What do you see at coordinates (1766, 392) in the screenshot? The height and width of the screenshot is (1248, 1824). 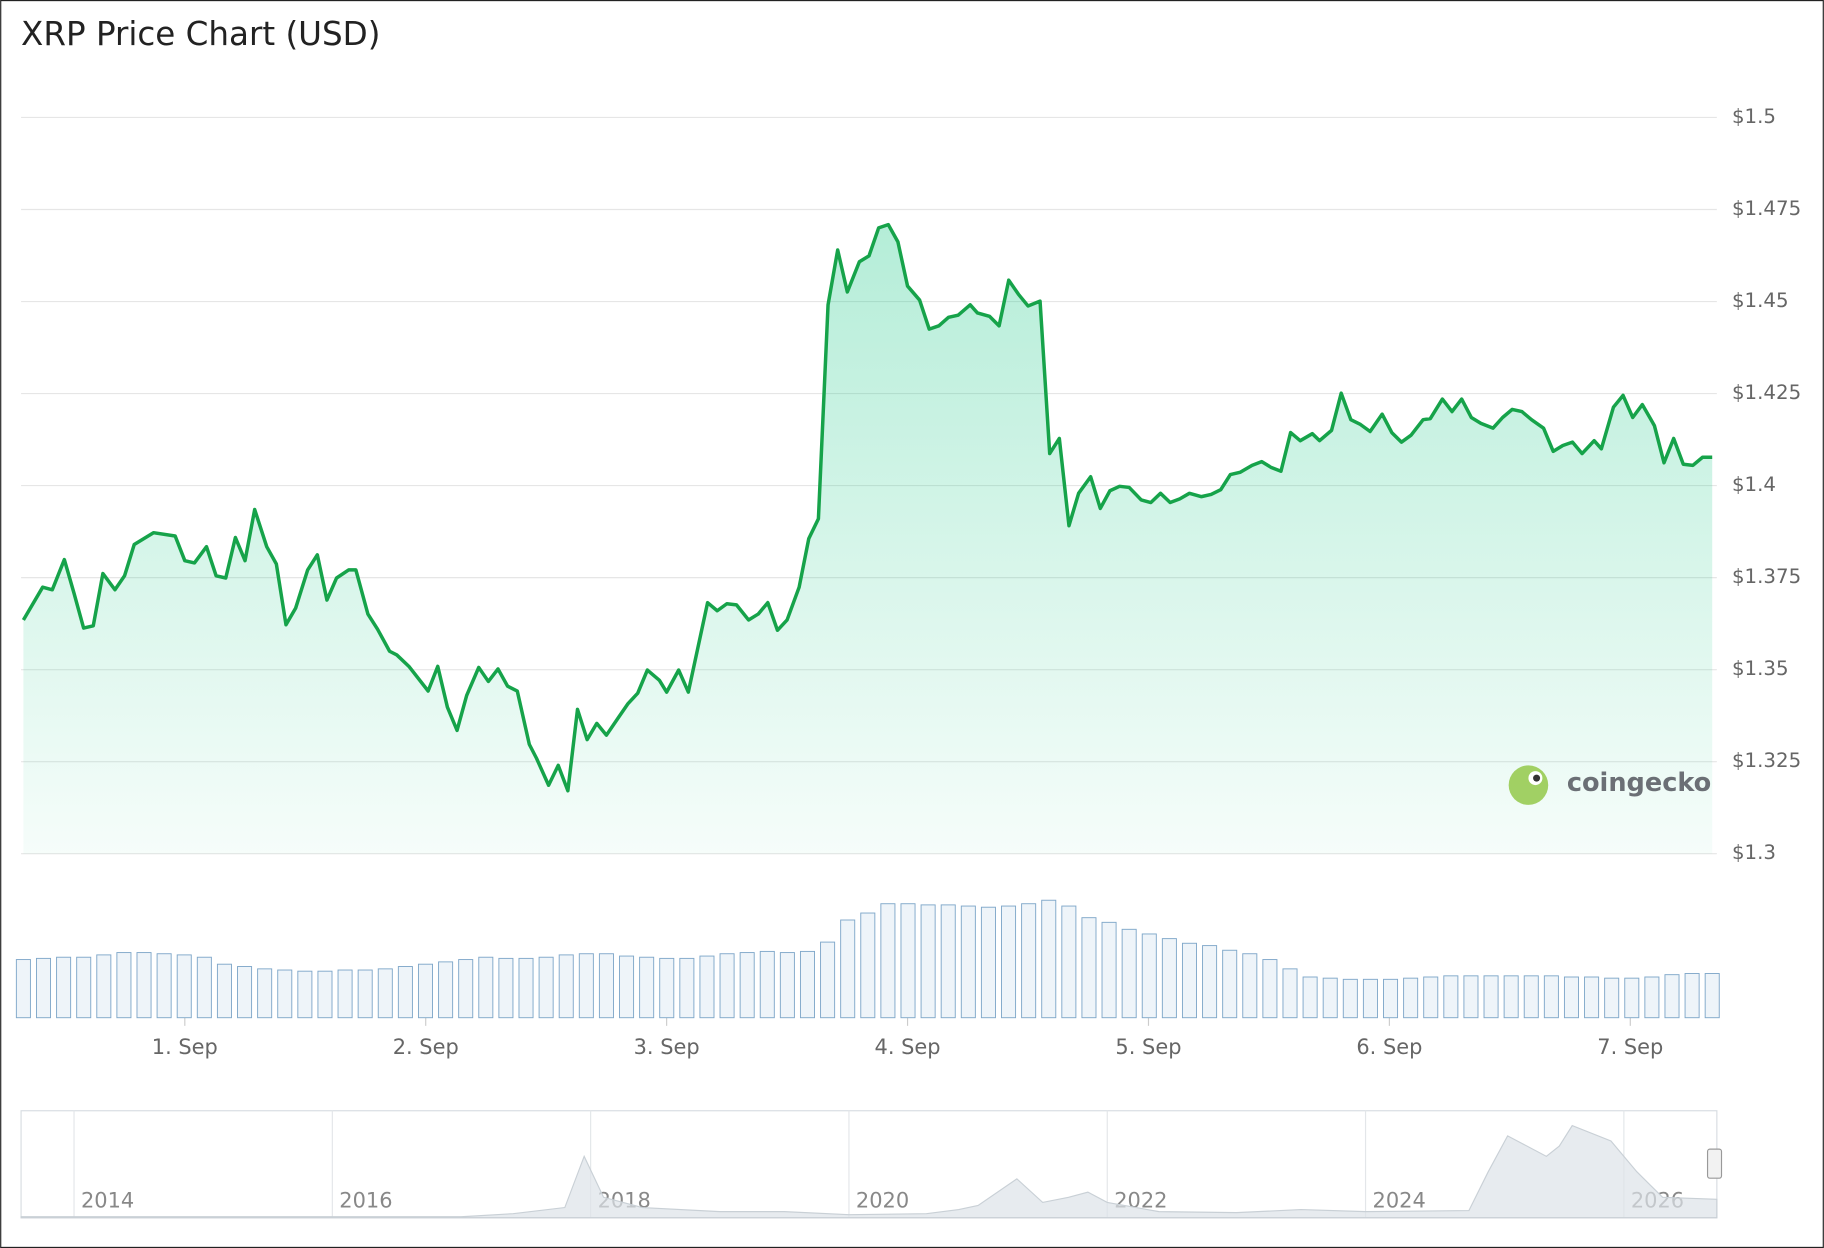 I see `y-tick-label: $1.425` at bounding box center [1766, 392].